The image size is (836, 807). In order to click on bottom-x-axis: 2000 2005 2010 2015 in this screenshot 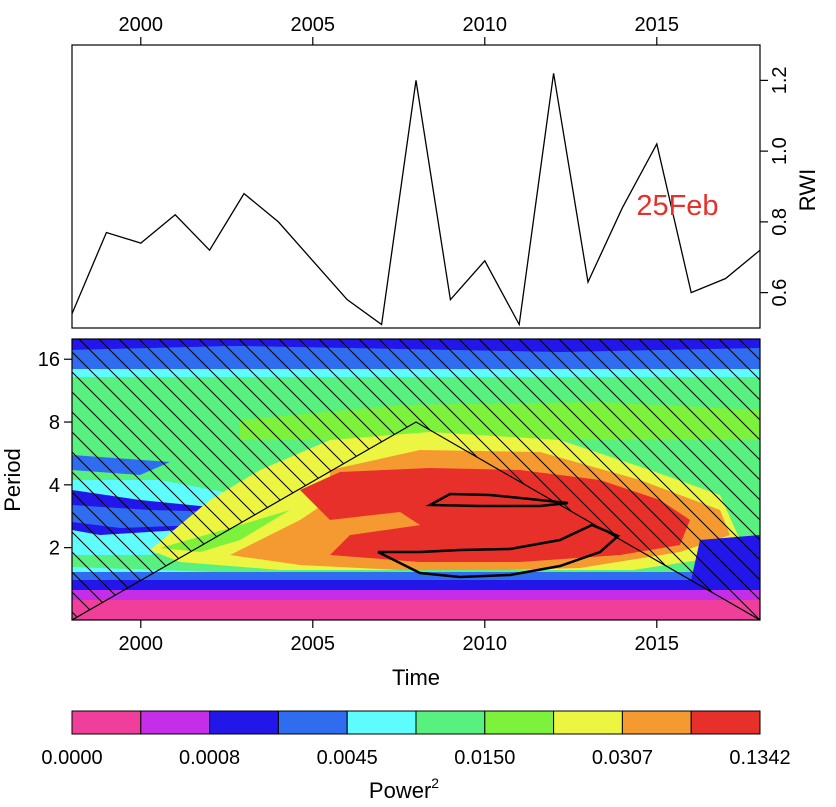, I will do `click(399, 637)`.